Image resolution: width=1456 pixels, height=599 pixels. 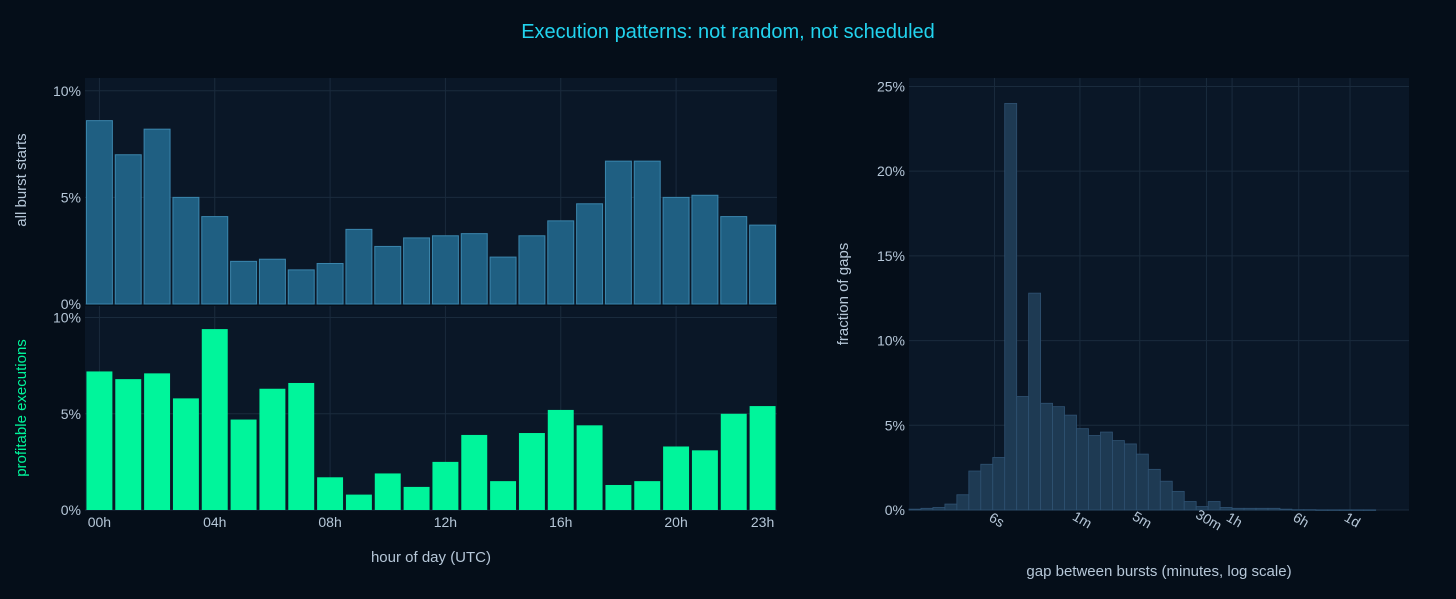 I want to click on y-tick-label: 5%, so click(x=71, y=197).